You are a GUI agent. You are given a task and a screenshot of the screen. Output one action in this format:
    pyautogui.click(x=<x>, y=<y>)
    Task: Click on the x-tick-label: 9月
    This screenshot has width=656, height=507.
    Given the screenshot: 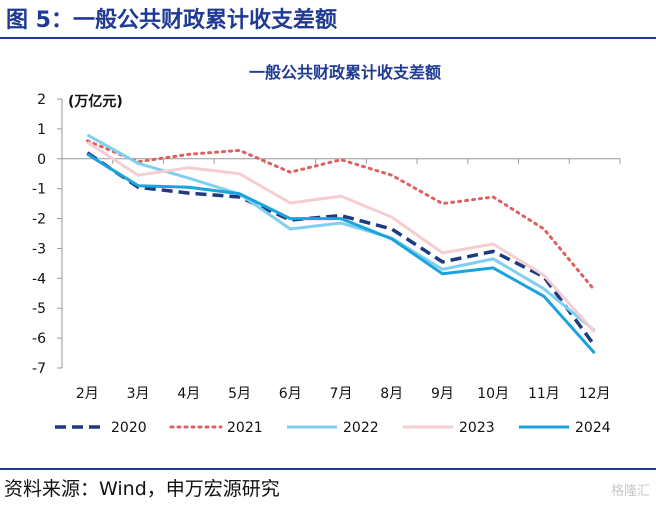 What is the action you would take?
    pyautogui.click(x=442, y=394)
    